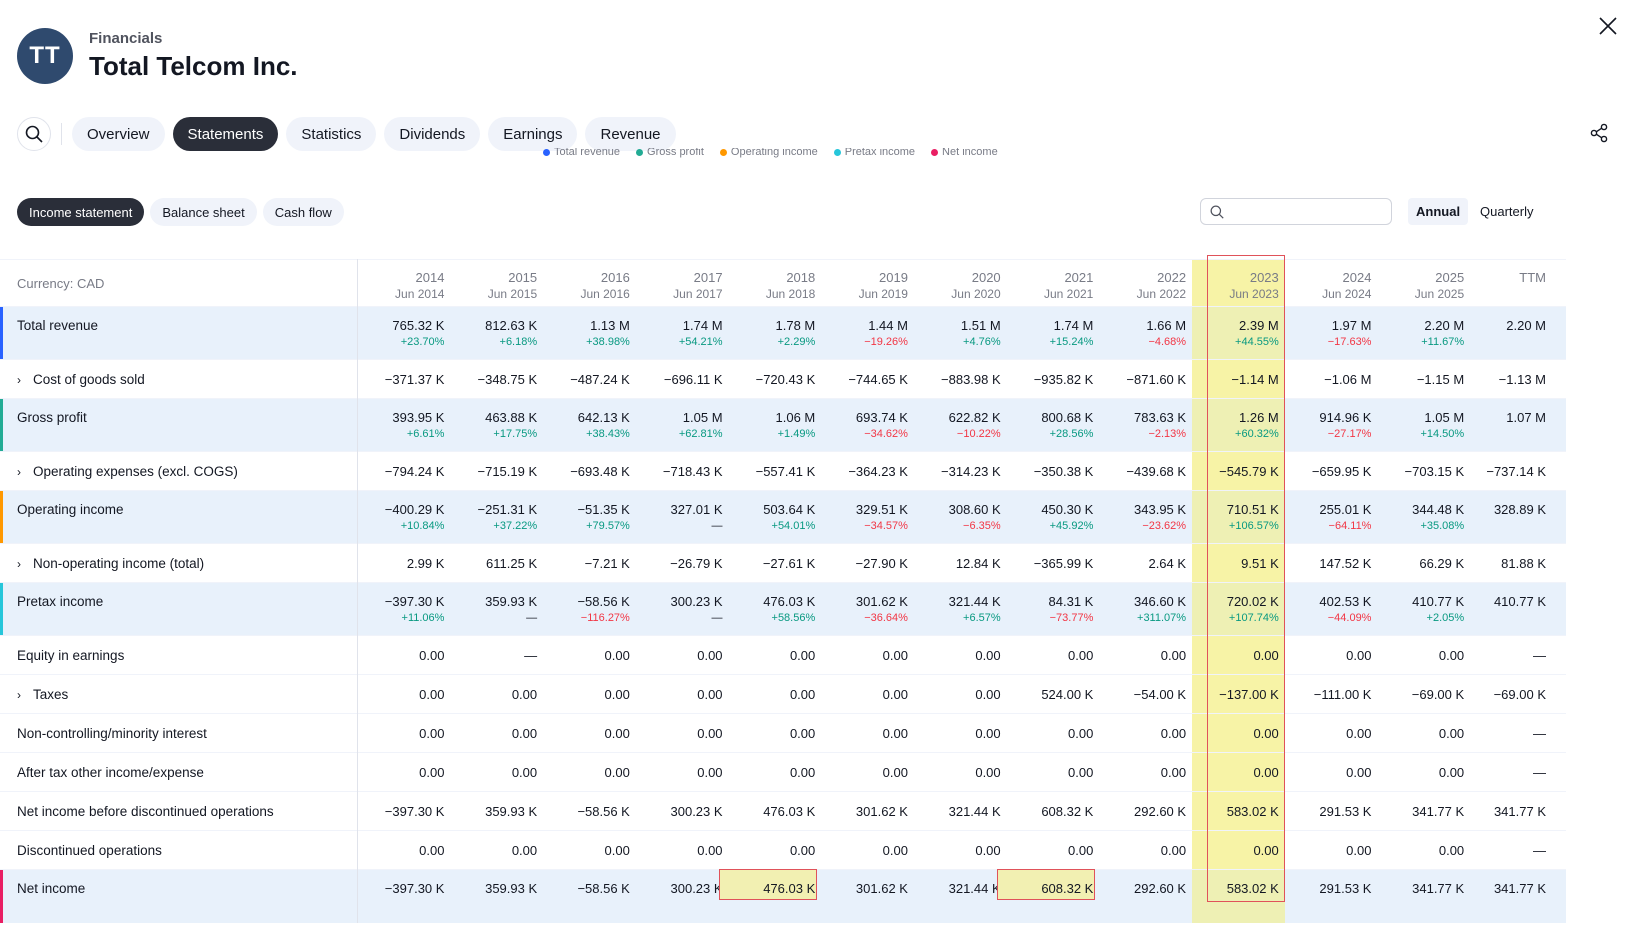 The image size is (1634, 941). I want to click on column-year: 2018, so click(801, 277).